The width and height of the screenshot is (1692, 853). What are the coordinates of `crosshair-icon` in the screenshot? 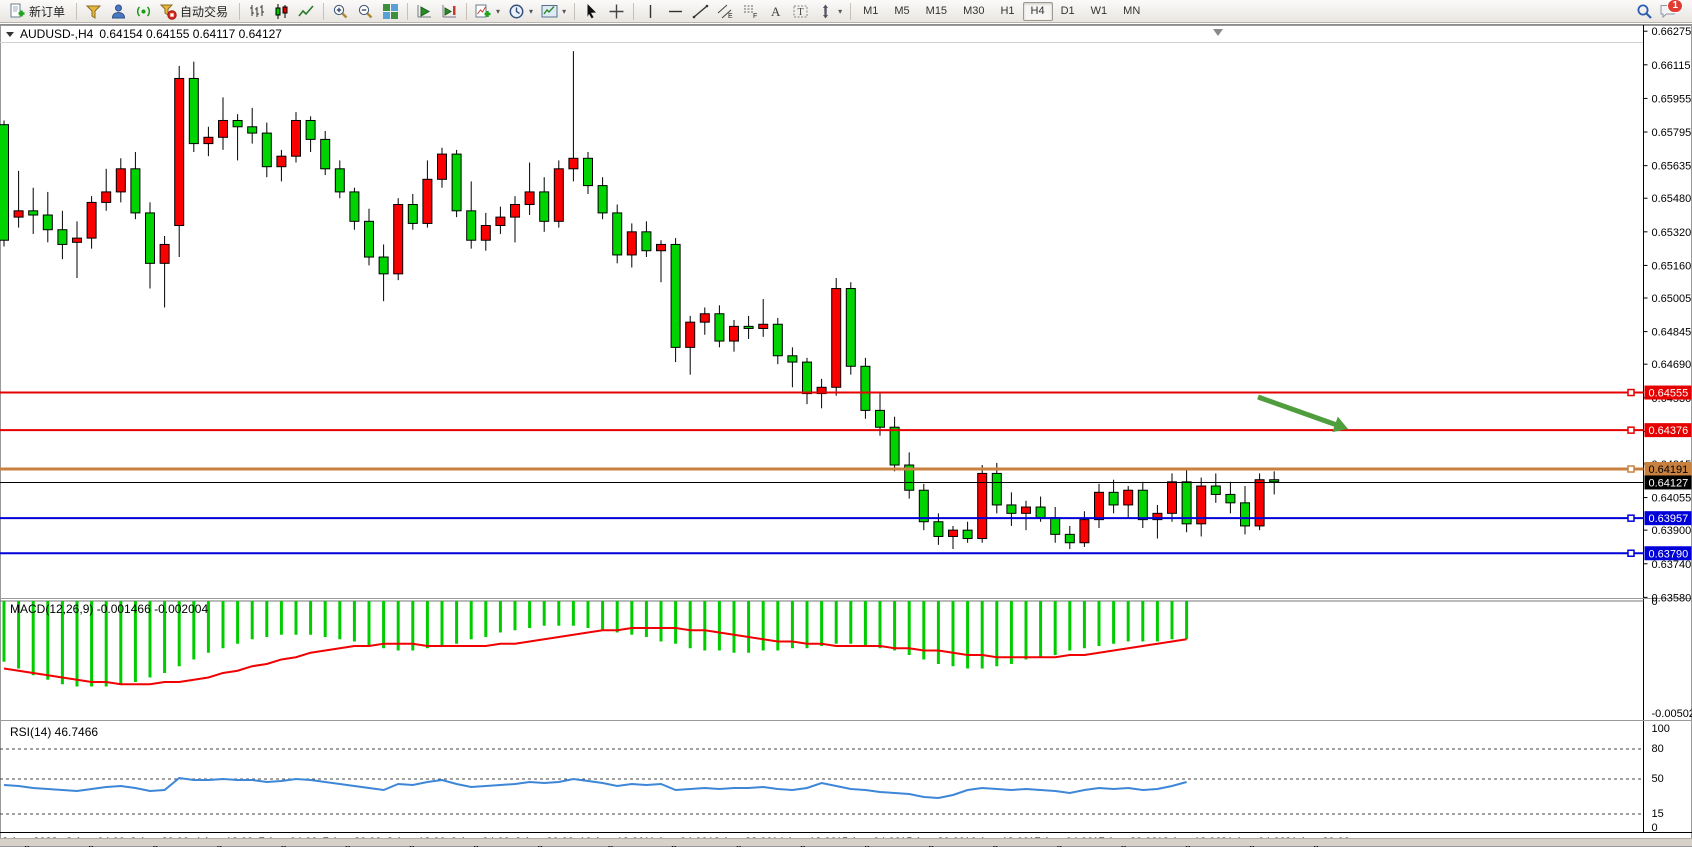 It's located at (616, 11).